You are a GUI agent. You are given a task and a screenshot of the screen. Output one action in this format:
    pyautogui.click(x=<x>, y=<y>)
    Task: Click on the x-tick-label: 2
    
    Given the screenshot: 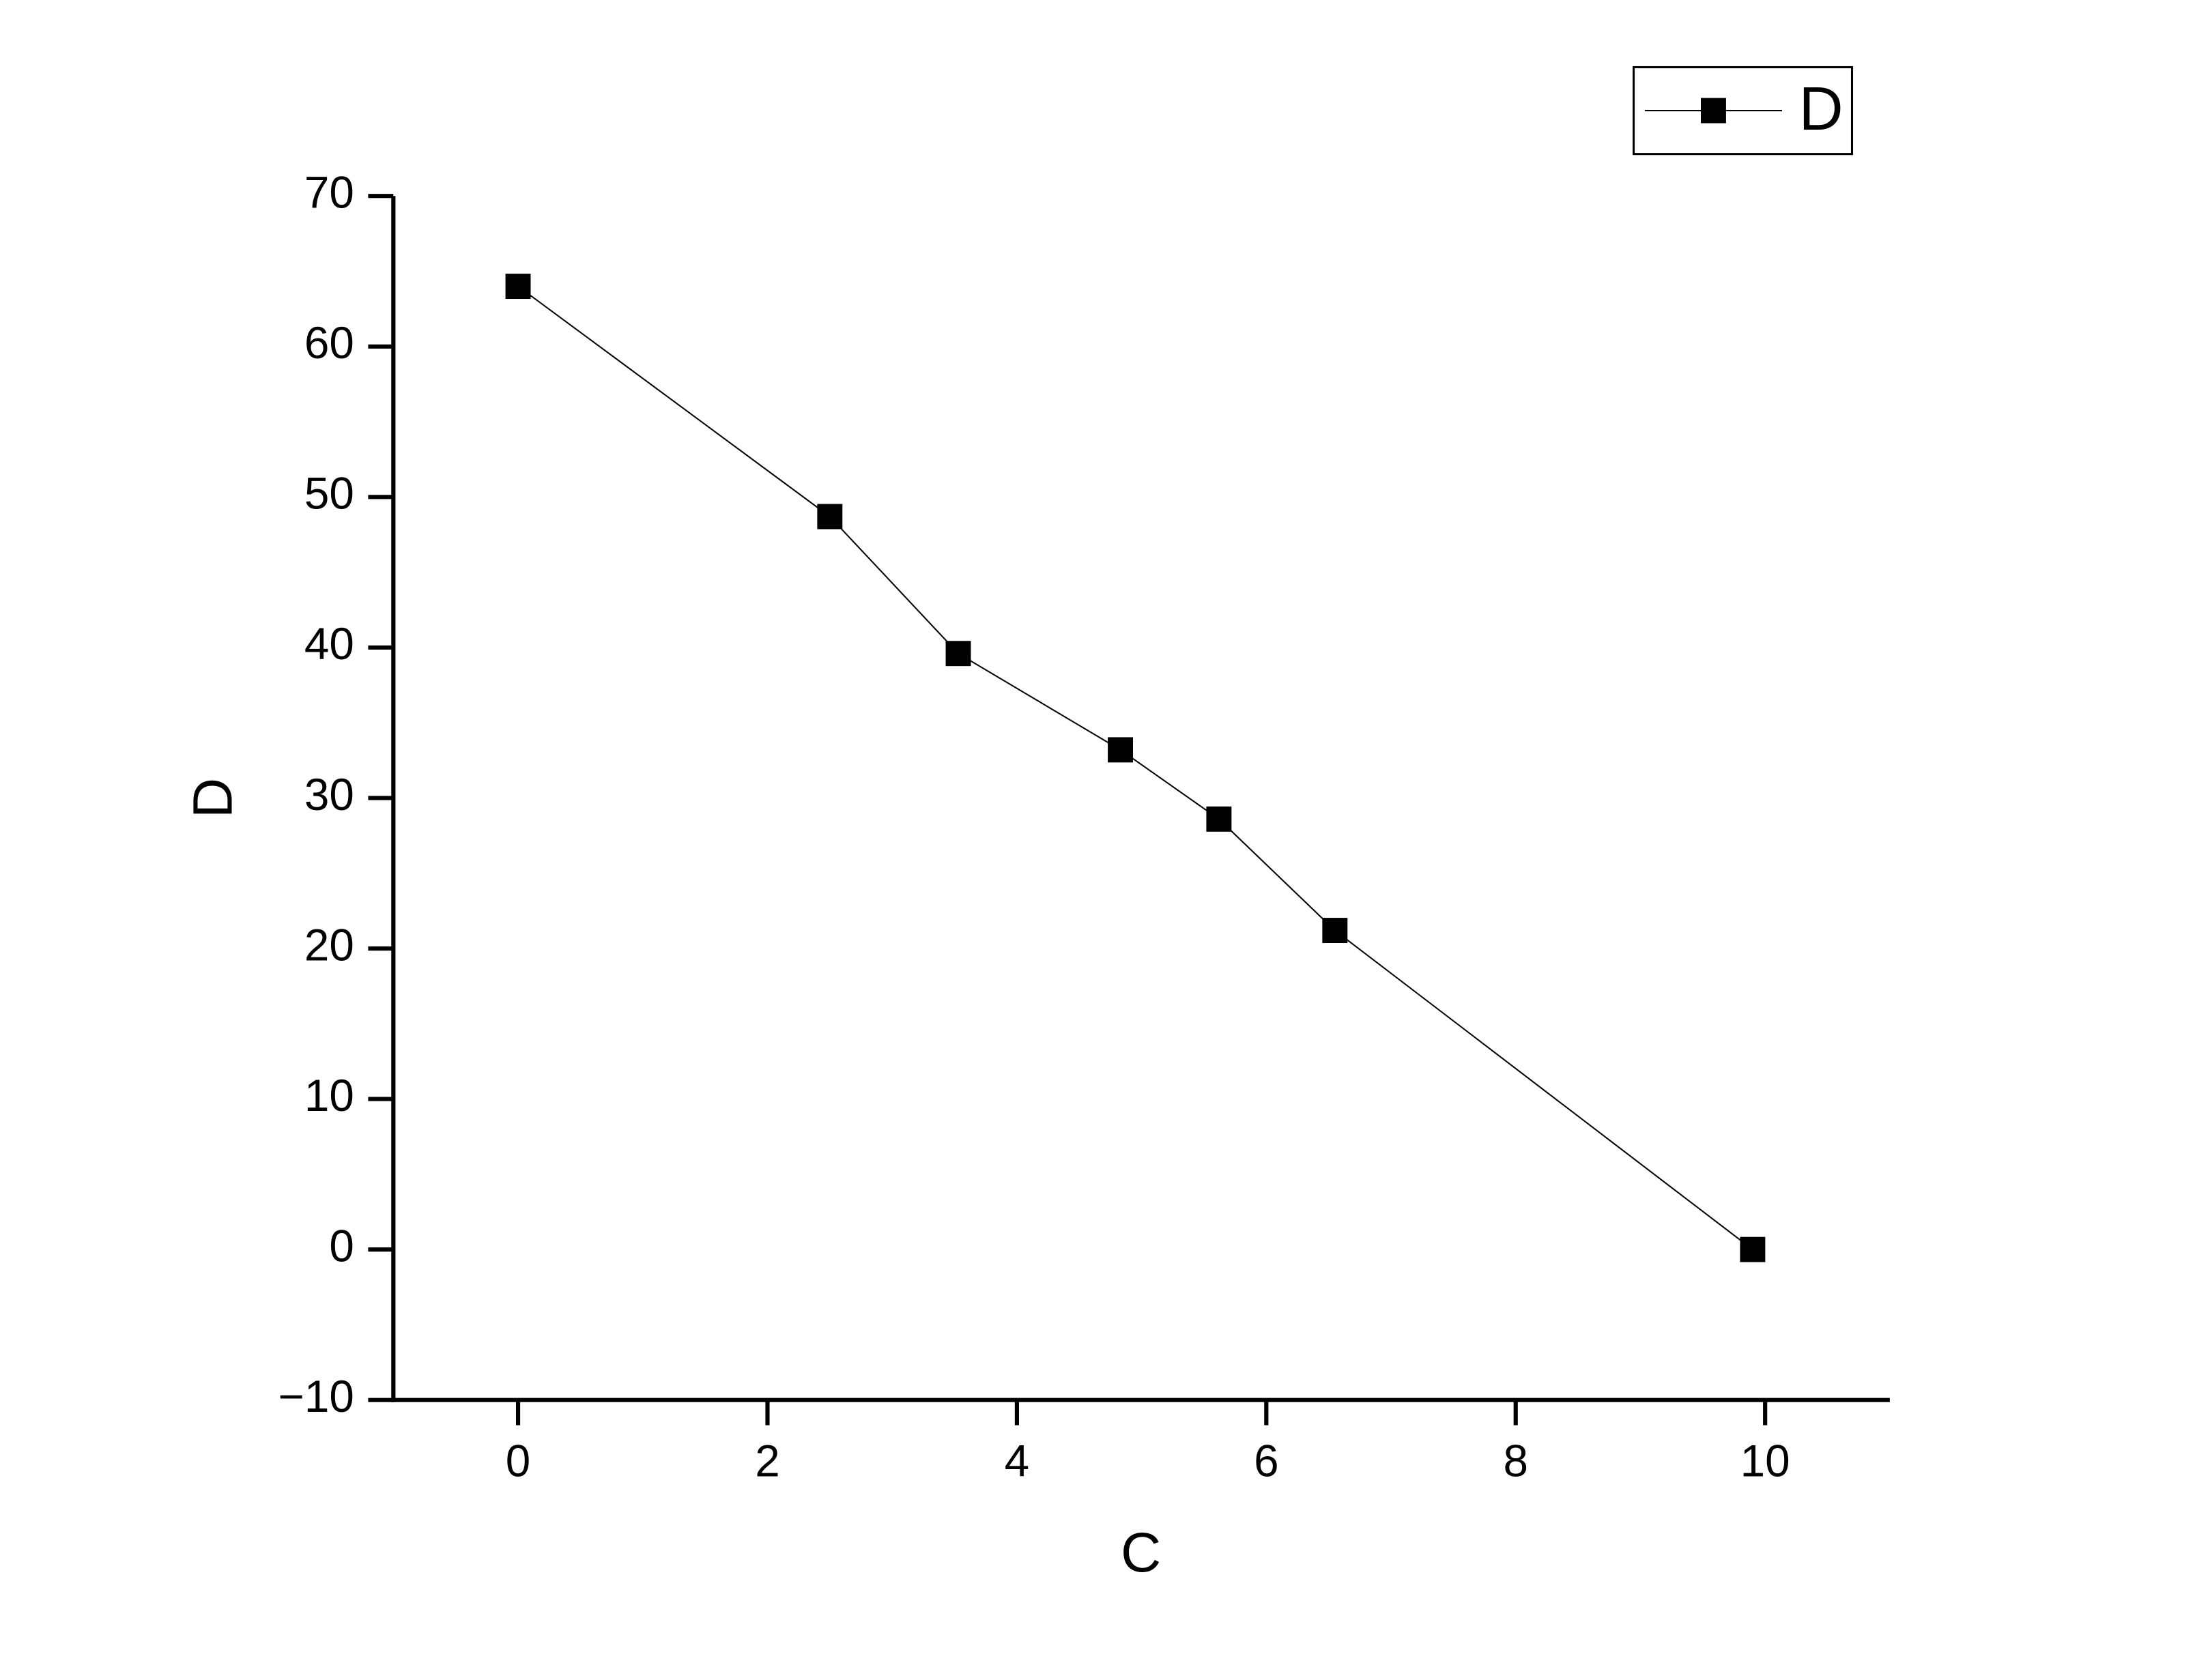 What is the action you would take?
    pyautogui.click(x=767, y=1461)
    